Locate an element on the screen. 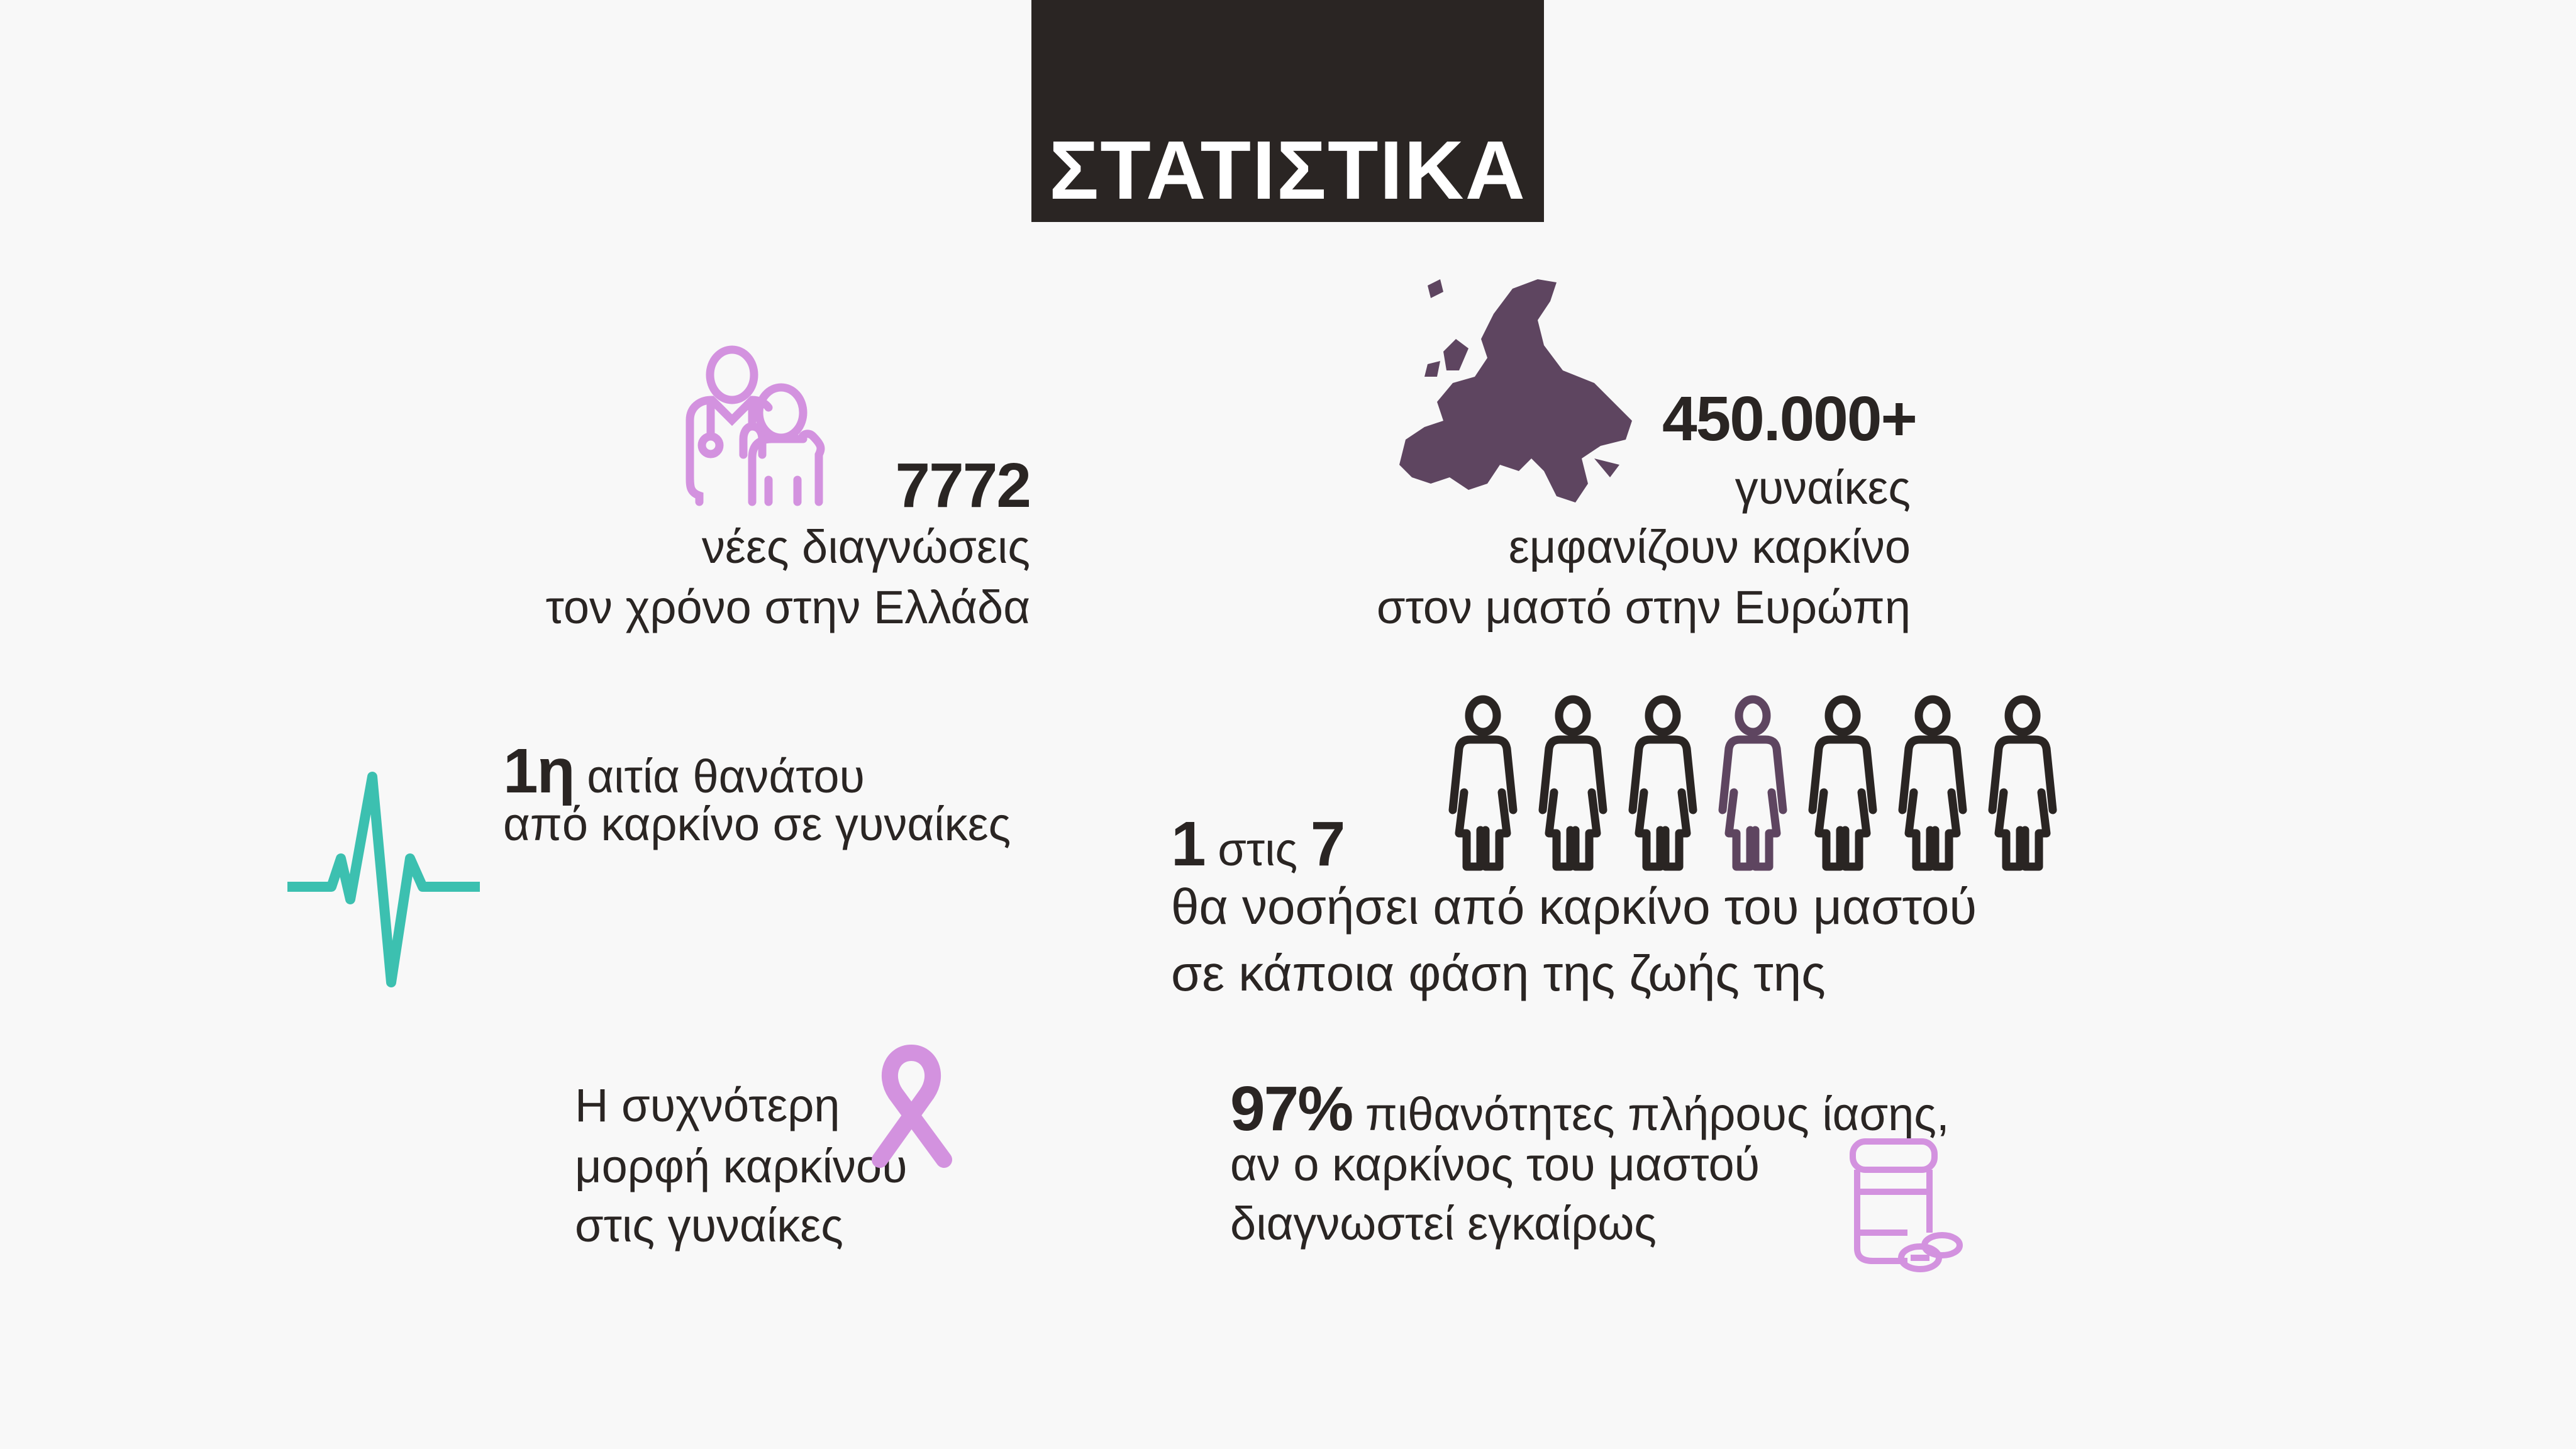 The image size is (2576, 1449). women-figures is located at coordinates (1753, 783).